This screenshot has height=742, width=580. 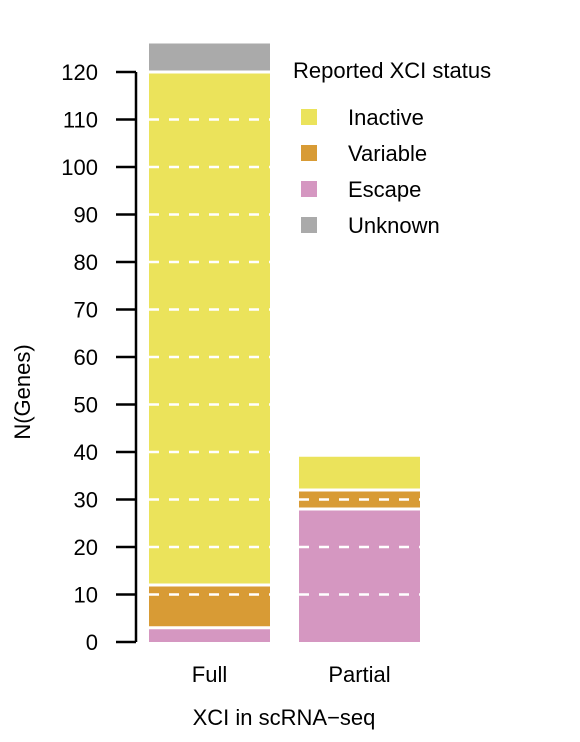 I want to click on legend-label-inactive: Inactive, so click(x=386, y=117).